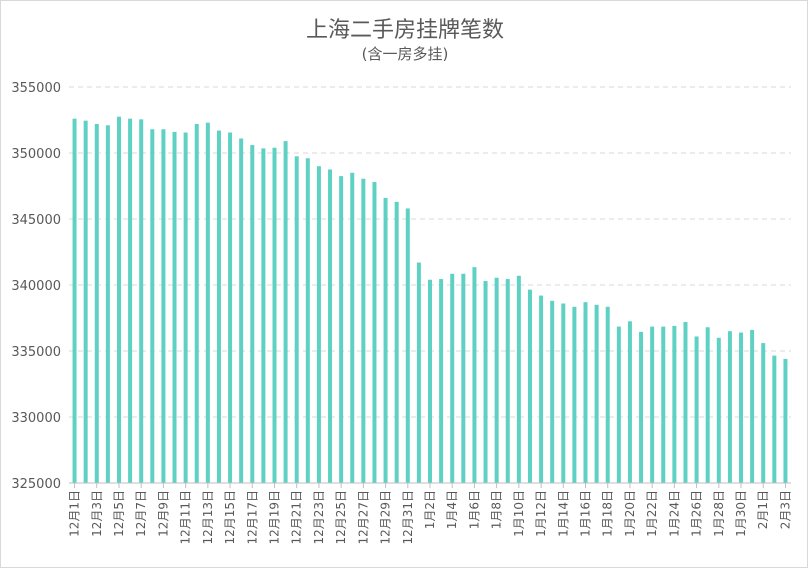  What do you see at coordinates (36, 154) in the screenshot?
I see `y-tick-label: 350000` at bounding box center [36, 154].